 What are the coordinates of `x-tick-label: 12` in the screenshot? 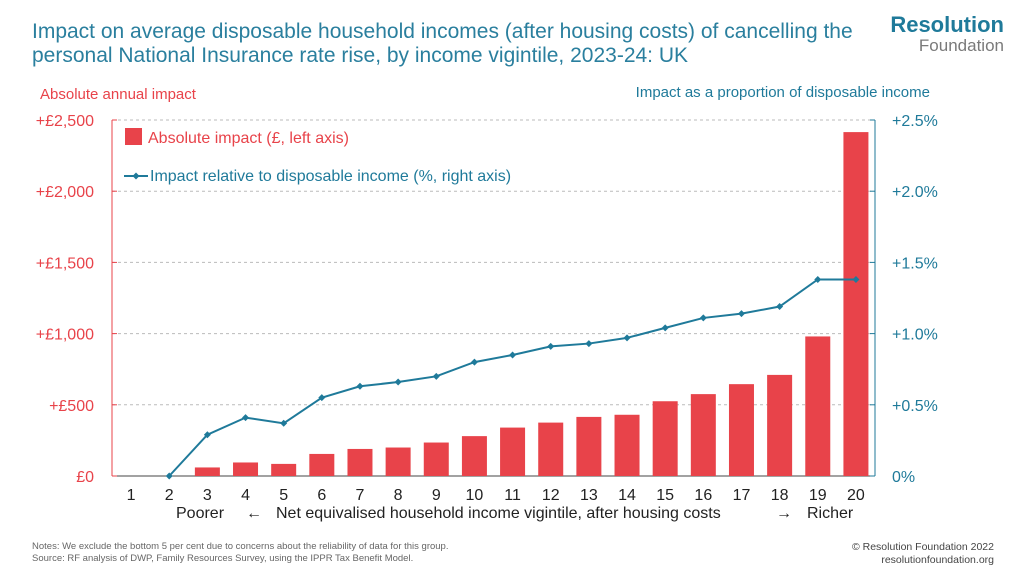 It's located at (551, 495).